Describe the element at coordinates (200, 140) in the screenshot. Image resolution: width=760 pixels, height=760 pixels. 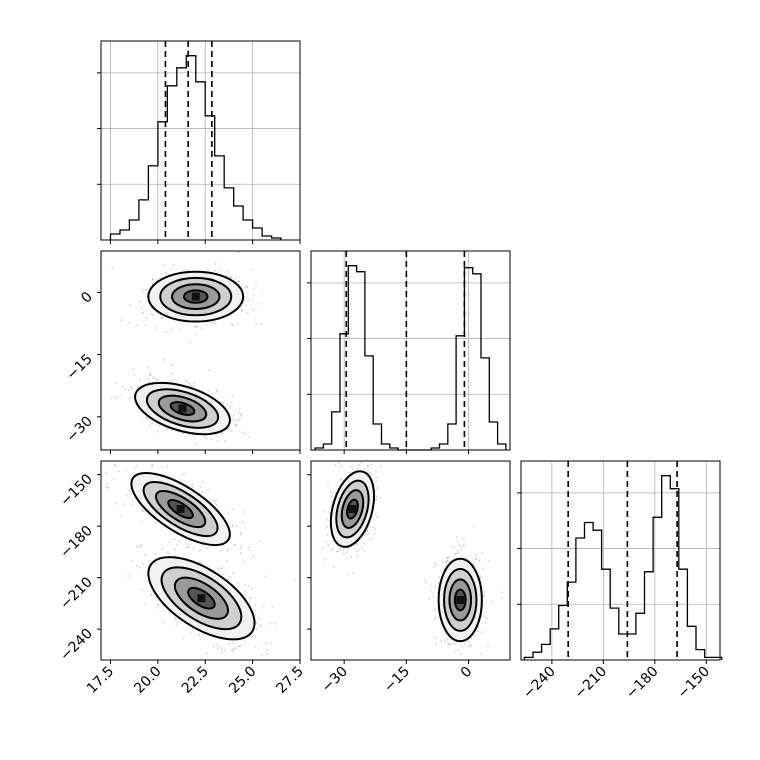
I see `panel-frame` at that location.